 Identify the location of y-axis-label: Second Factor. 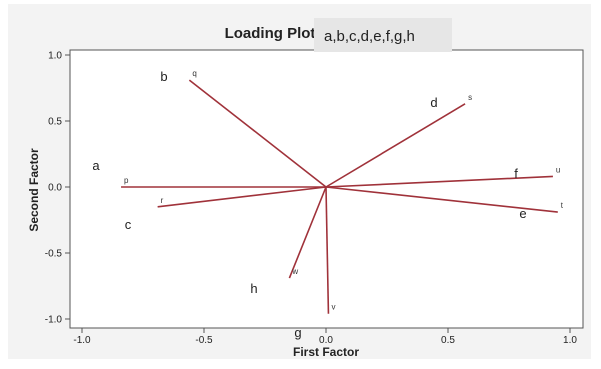
(34, 190).